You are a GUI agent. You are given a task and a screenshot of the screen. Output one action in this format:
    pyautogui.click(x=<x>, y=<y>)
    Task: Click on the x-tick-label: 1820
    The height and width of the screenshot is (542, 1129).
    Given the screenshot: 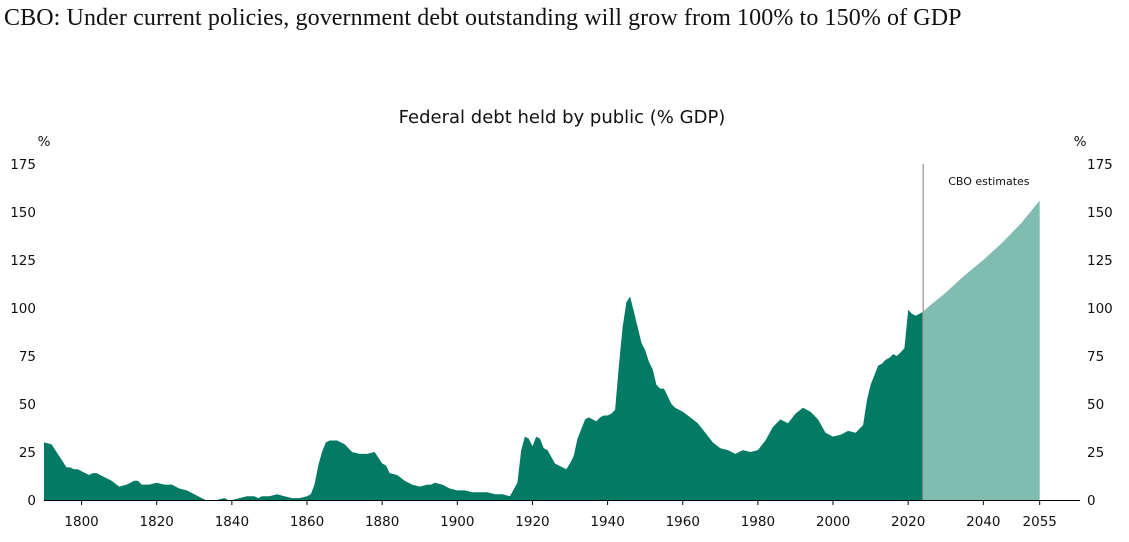 What is the action you would take?
    pyautogui.click(x=157, y=522)
    